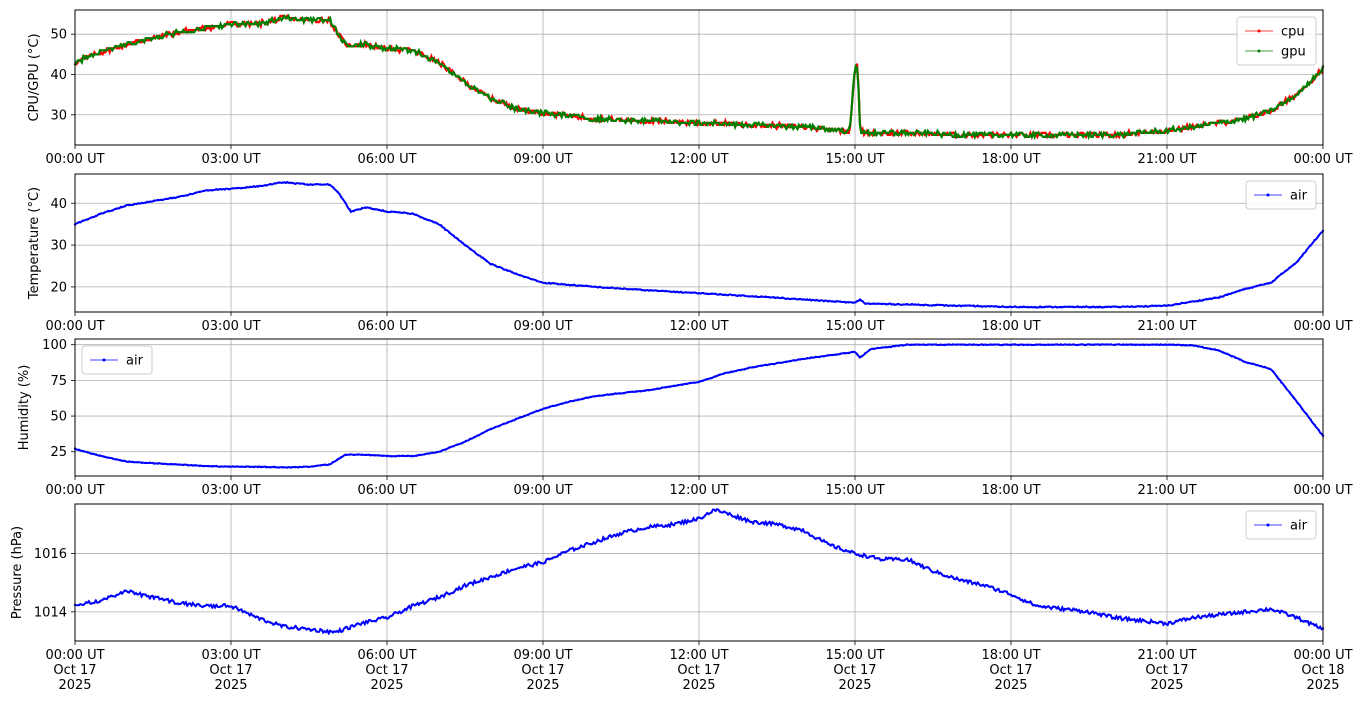 This screenshot has height=707, width=1364. Describe the element at coordinates (698, 159) in the screenshot. I see `x-tick-label: 12:00 UT` at that location.